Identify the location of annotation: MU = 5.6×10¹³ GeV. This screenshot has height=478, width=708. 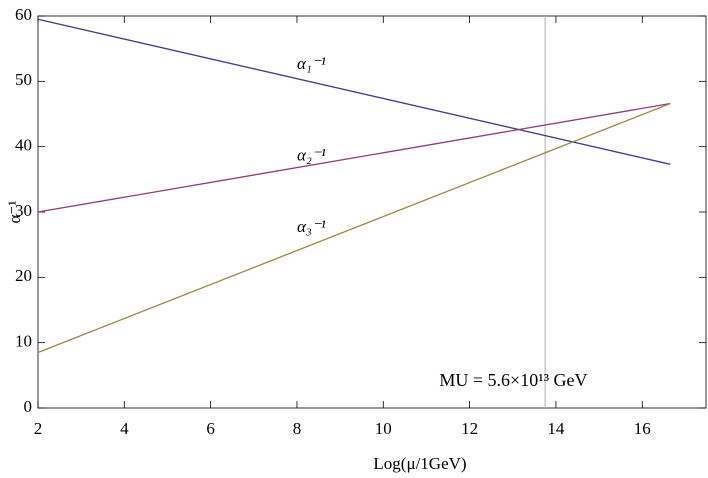
(513, 380).